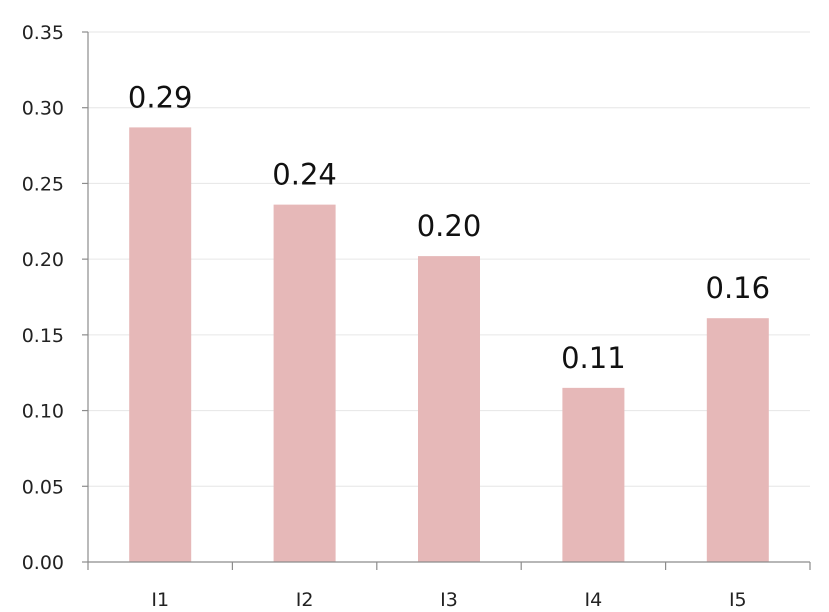  Describe the element at coordinates (43, 184) in the screenshot. I see `y-tick-label: 0.25` at that location.